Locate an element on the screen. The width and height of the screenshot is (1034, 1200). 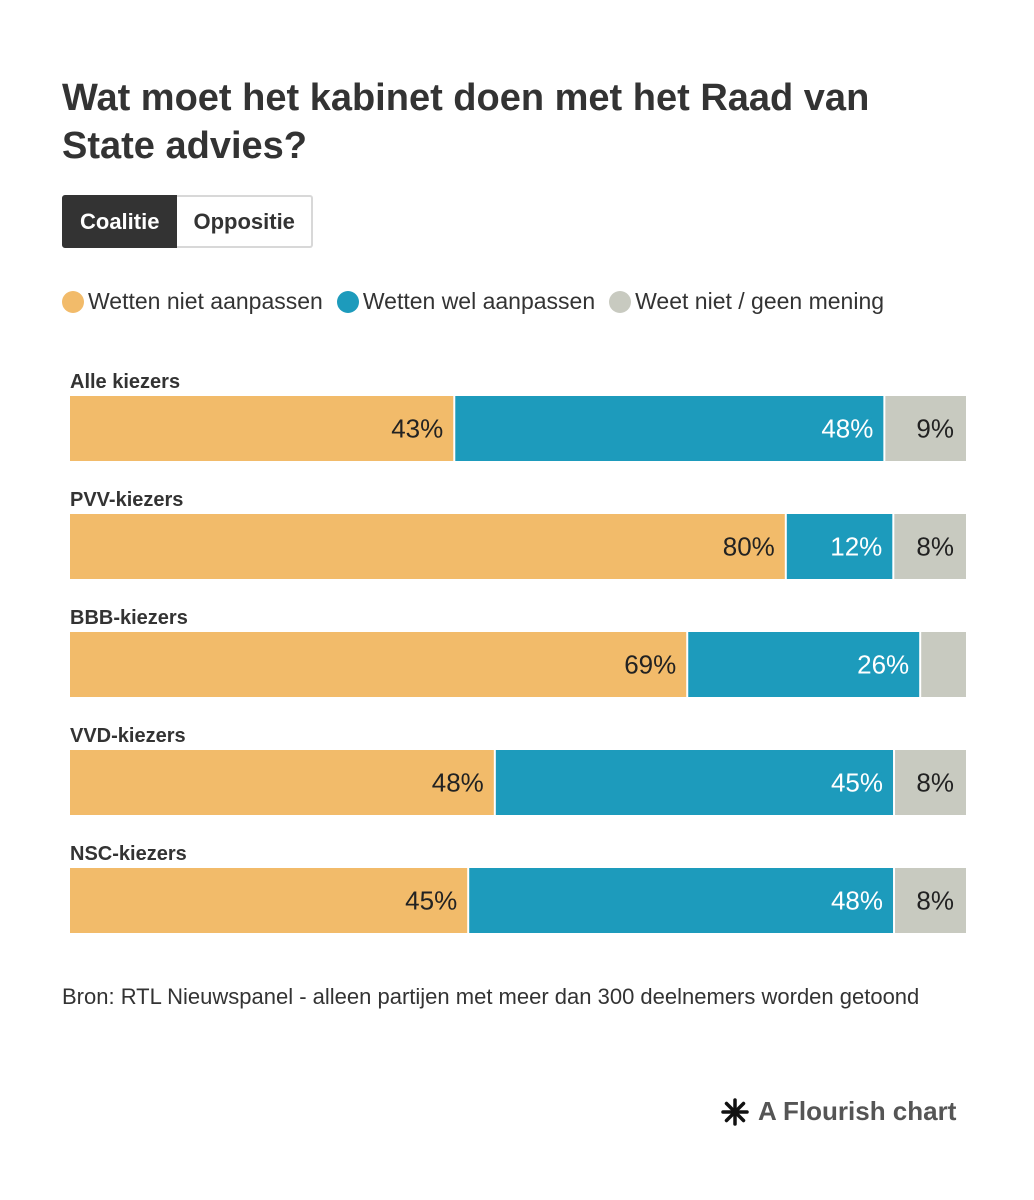
data-label: 26% is located at coordinates (883, 665).